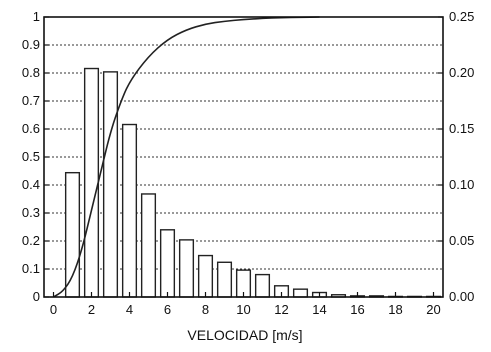  Describe the element at coordinates (357, 309) in the screenshot. I see `x-tick-label: 16` at that location.